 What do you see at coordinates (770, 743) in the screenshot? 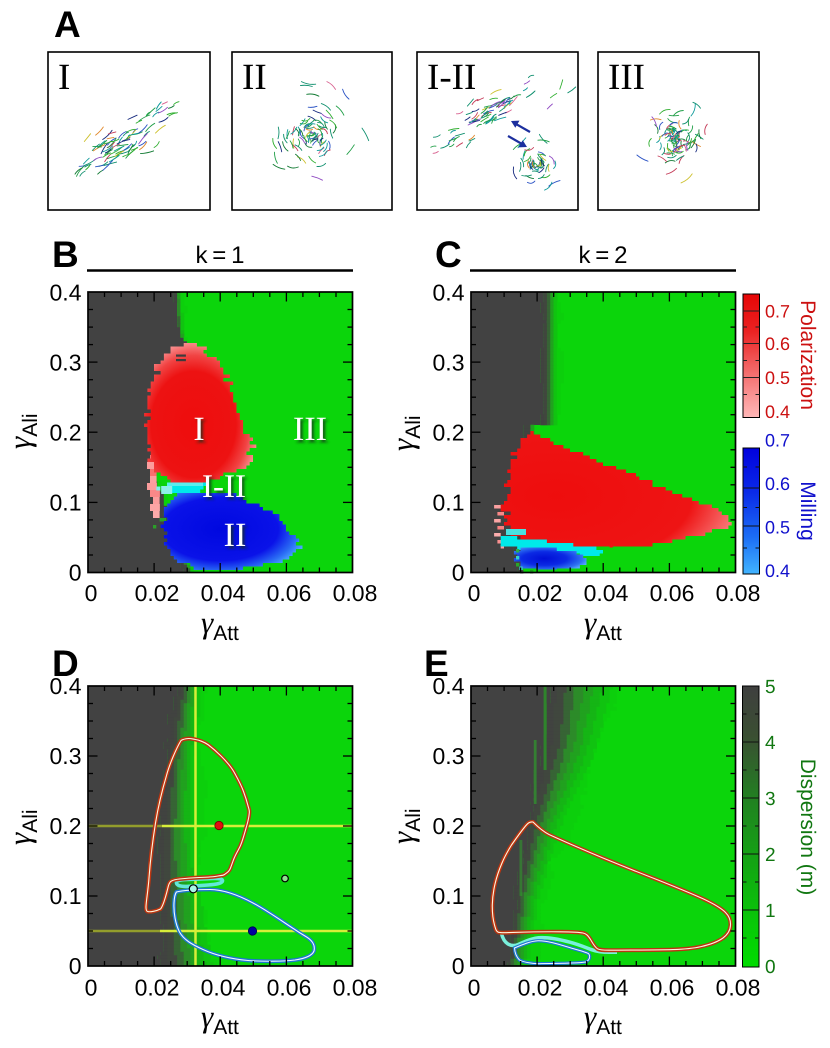
I see `svg-text: 4` at bounding box center [770, 743].